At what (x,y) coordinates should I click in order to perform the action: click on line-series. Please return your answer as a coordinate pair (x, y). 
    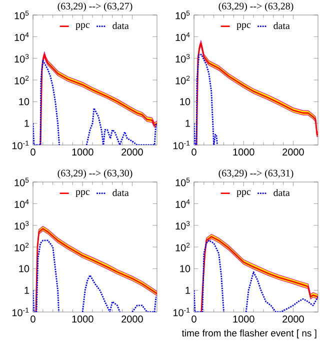
    Looking at the image, I should click on (206, 99).